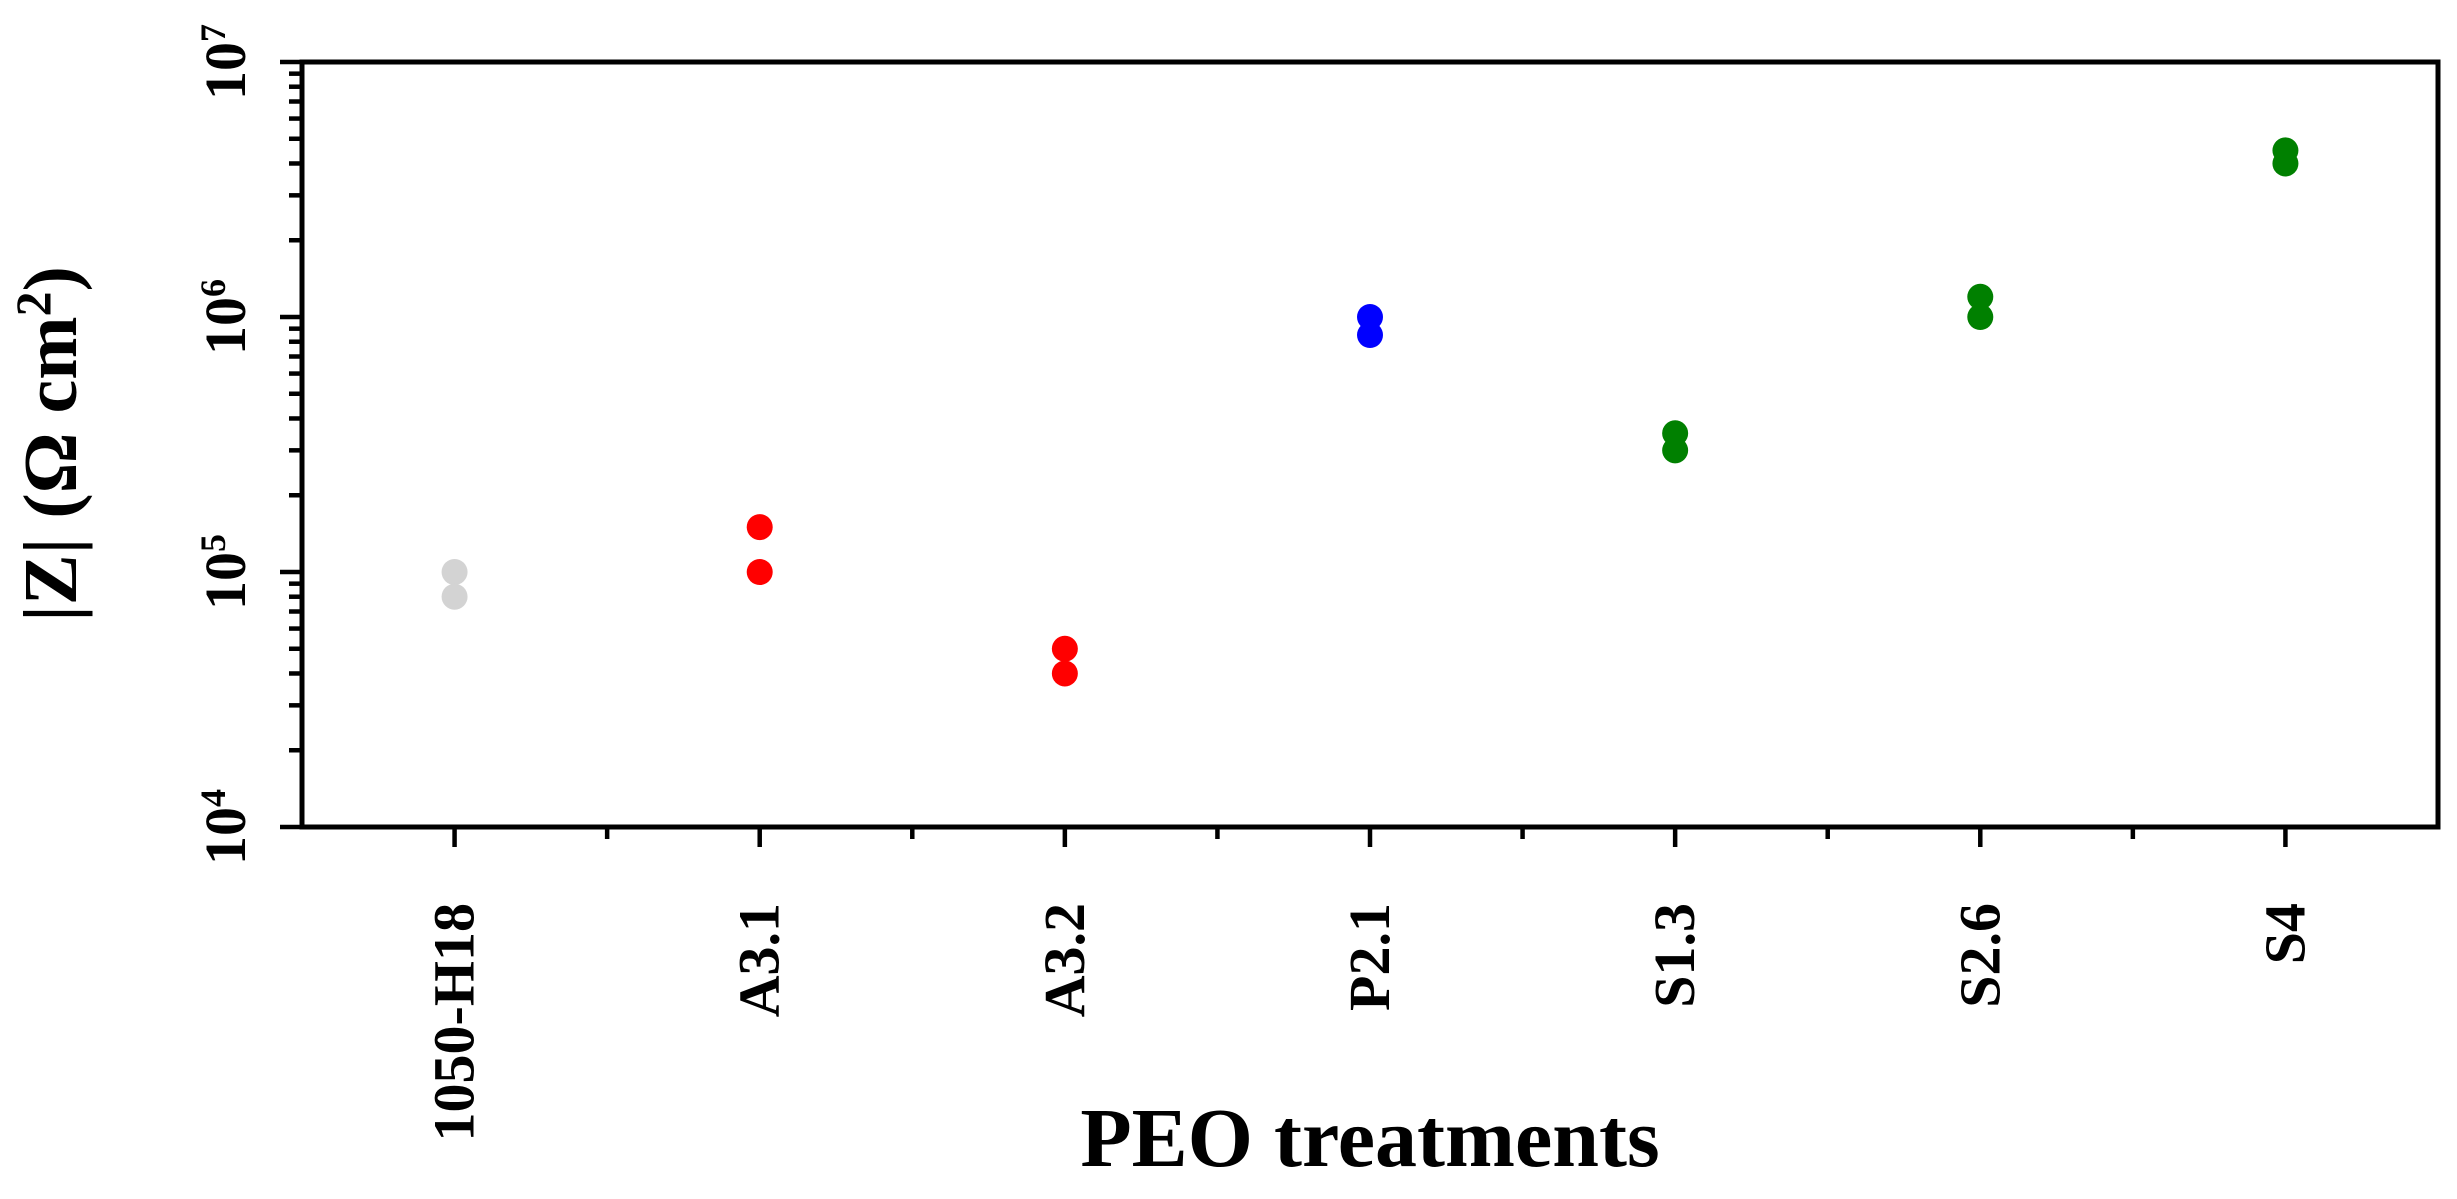 The width and height of the screenshot is (2457, 1199). Describe the element at coordinates (225, 444) in the screenshot. I see `y-axis-tick-labels: 10⁴ 10⁵ 10⁶ 10⁷` at that location.